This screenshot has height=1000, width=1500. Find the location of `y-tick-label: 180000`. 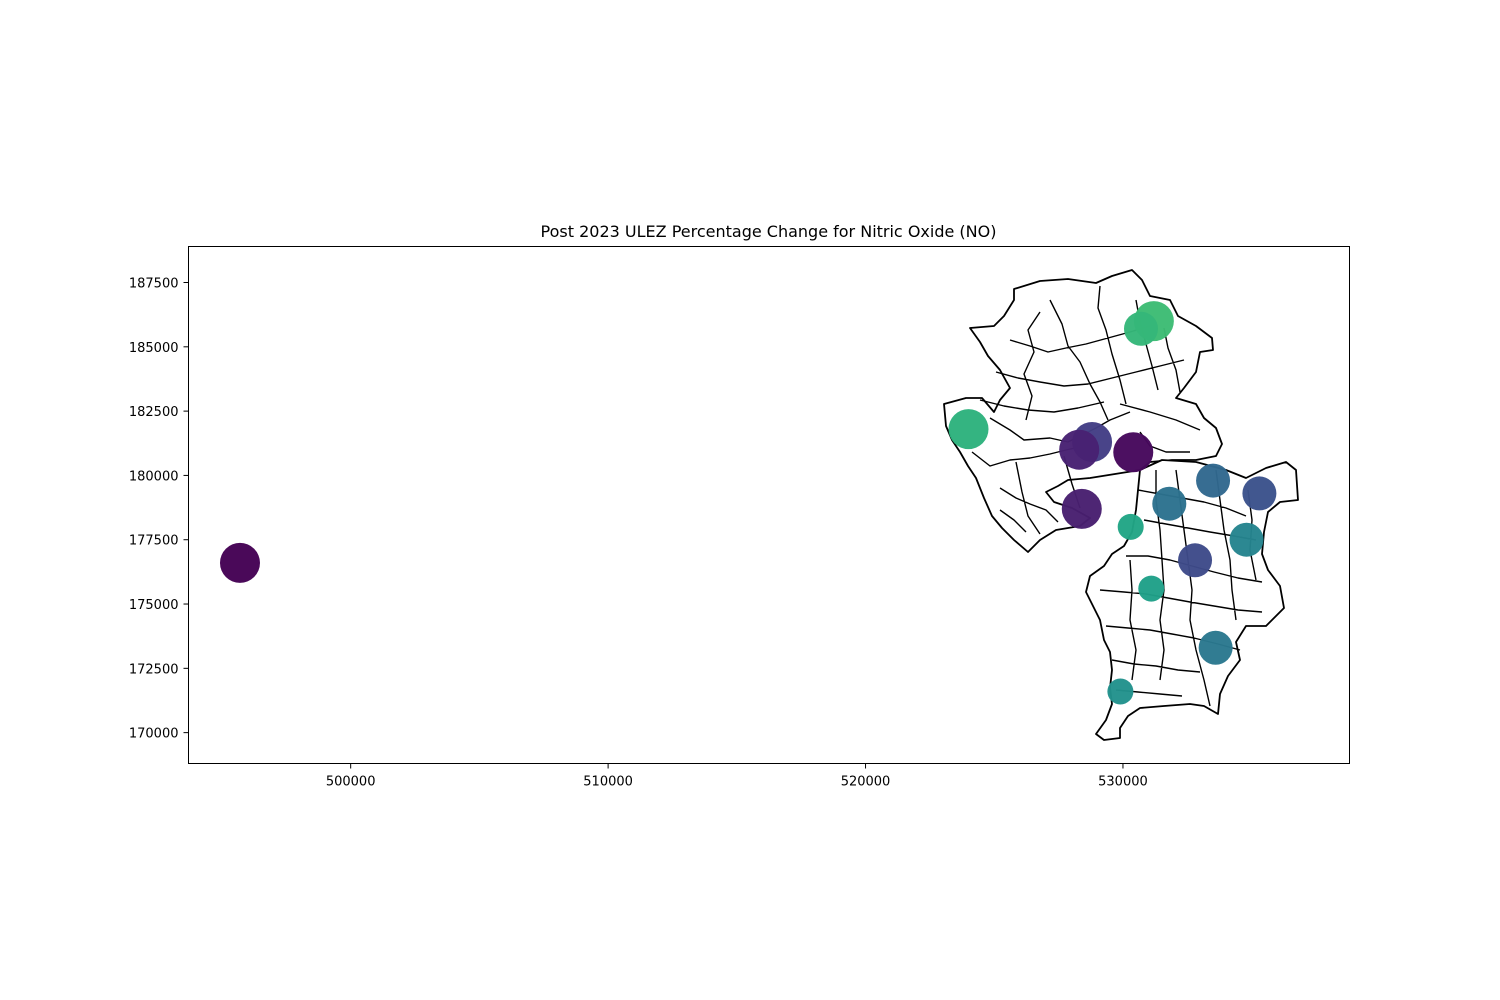

y-tick-label: 180000 is located at coordinates (154, 476).